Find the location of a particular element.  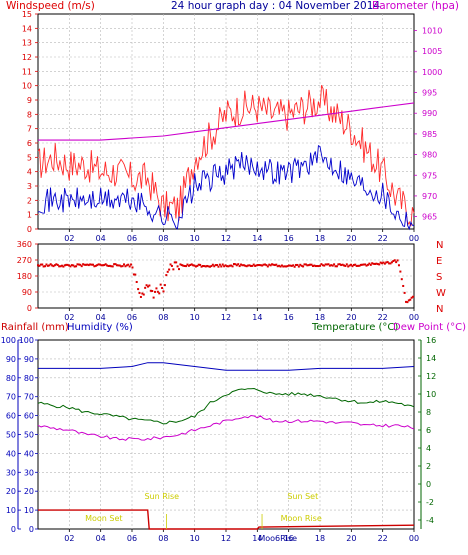

wind-ytick-label: 0 is located at coordinates (29, 229).